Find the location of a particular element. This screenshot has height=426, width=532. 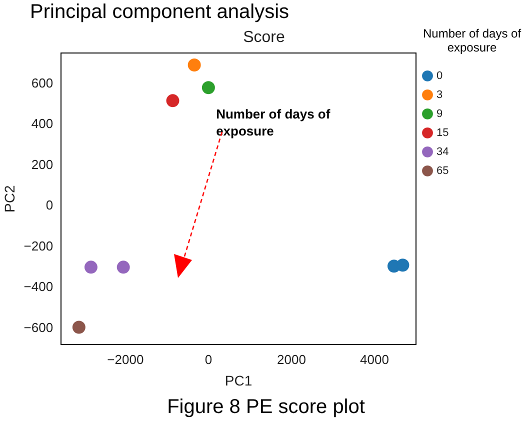

x-tick-label: 2000 is located at coordinates (291, 359).